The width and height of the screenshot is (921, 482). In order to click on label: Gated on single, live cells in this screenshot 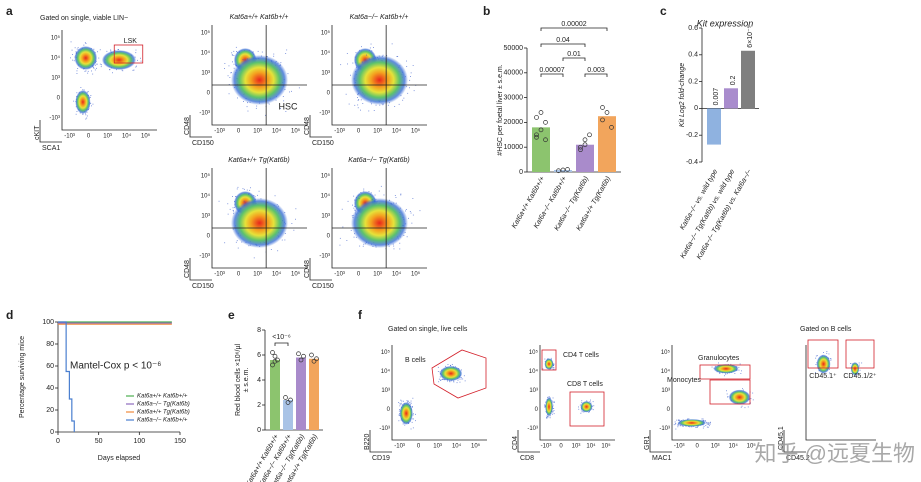, I will do `click(428, 329)`.